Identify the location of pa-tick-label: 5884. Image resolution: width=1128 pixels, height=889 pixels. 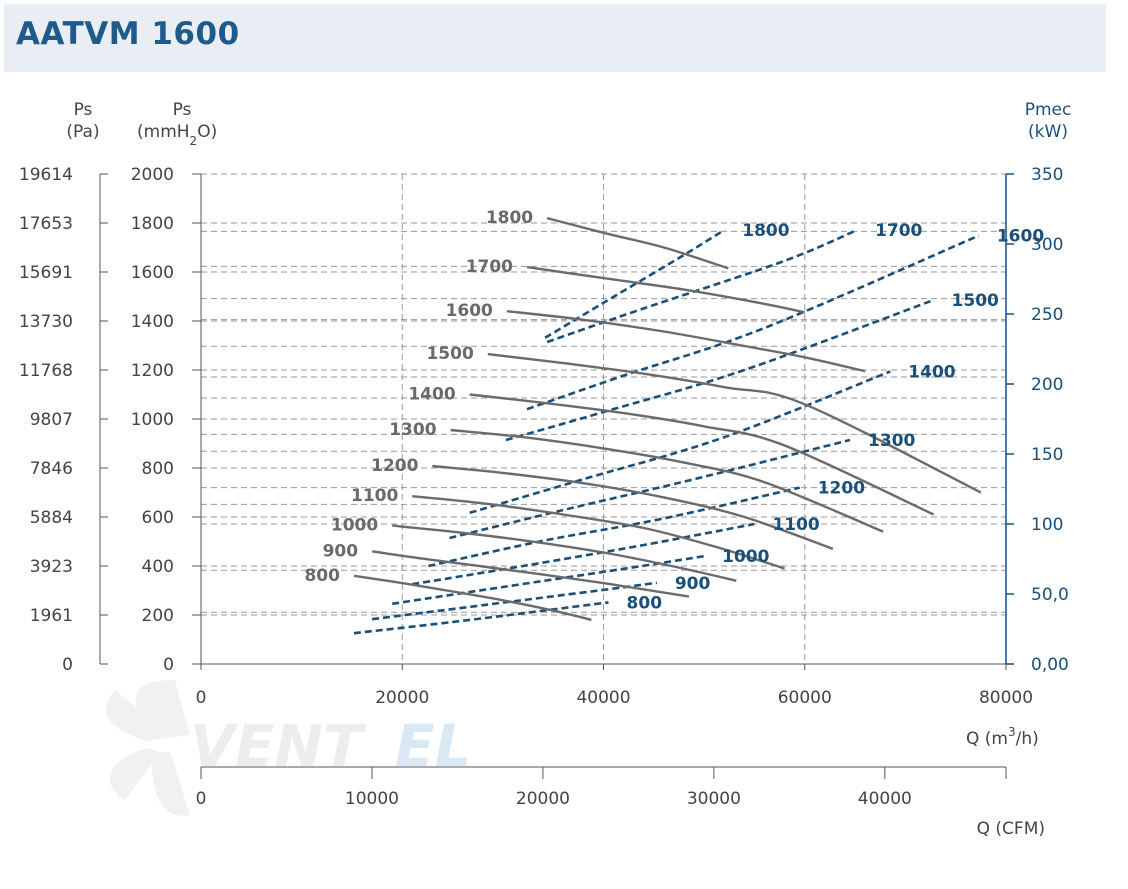
(51, 518).